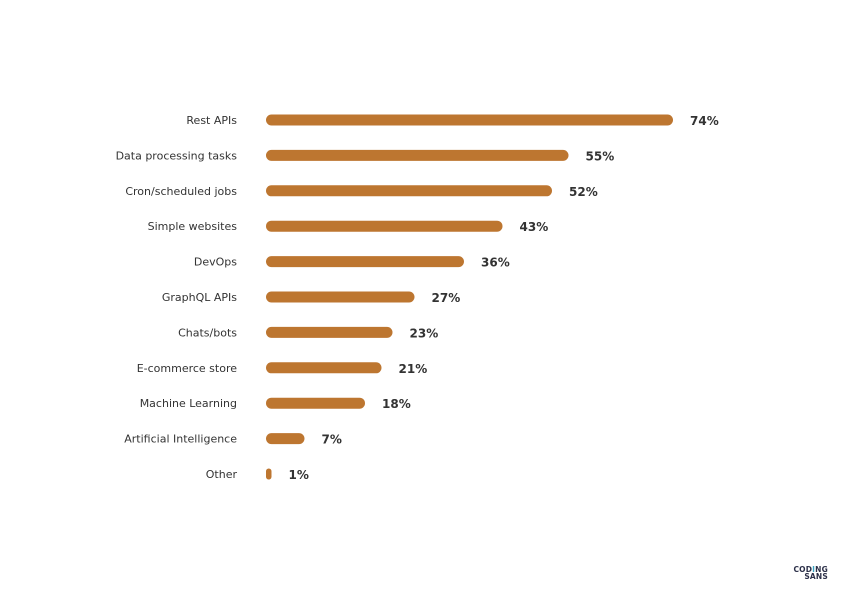 The height and width of the screenshot is (596, 842). What do you see at coordinates (207, 332) in the screenshot?
I see `category-label-chats-bots: Chats/bots` at bounding box center [207, 332].